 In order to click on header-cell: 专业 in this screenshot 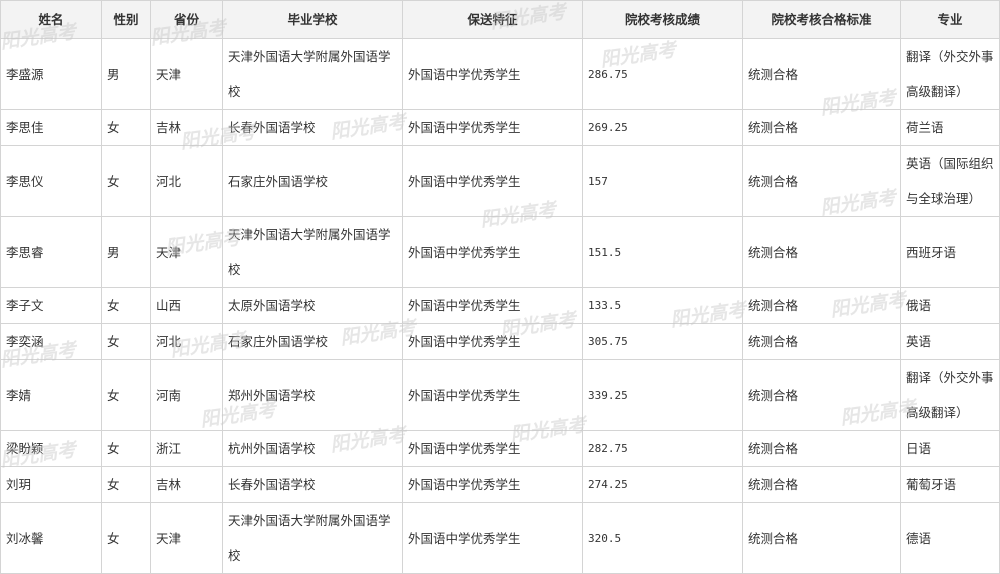, I will do `click(950, 19)`.